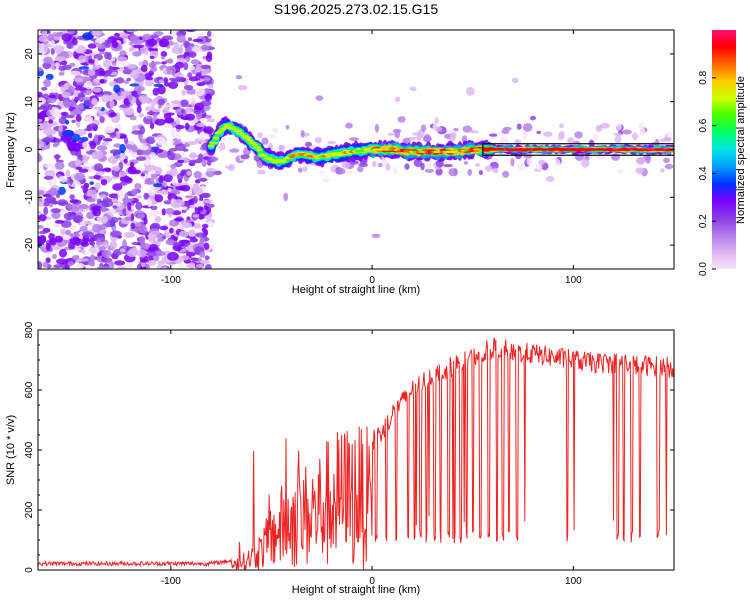  What do you see at coordinates (724, 149) in the screenshot?
I see `colorbar-gradient` at bounding box center [724, 149].